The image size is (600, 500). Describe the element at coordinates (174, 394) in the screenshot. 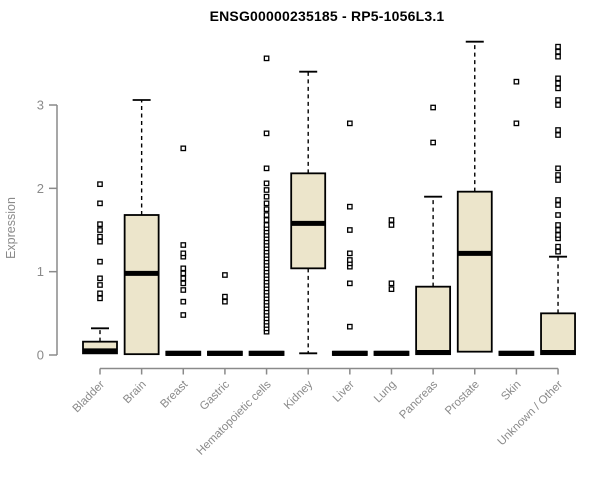

I see `x-tick-label: Breast` at that location.